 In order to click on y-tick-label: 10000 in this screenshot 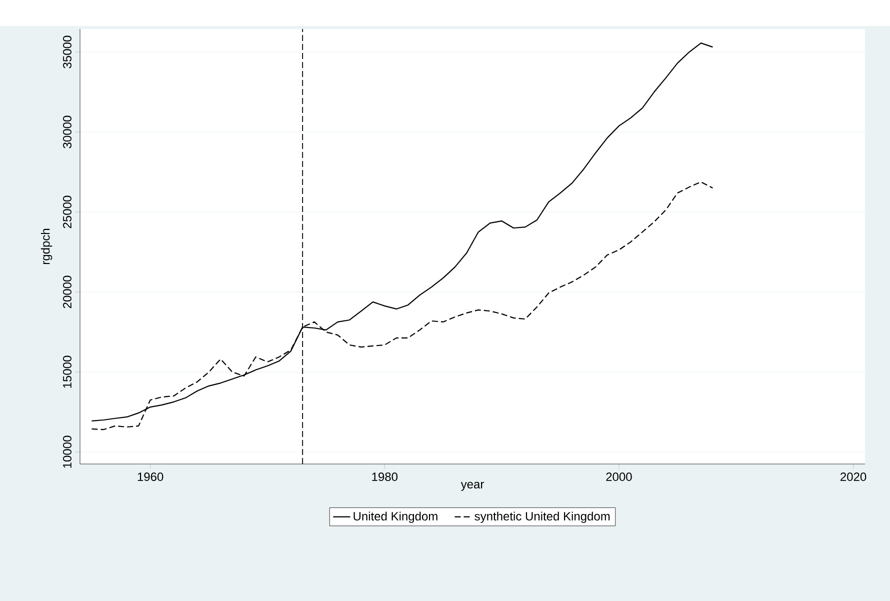, I will do `click(67, 452)`.